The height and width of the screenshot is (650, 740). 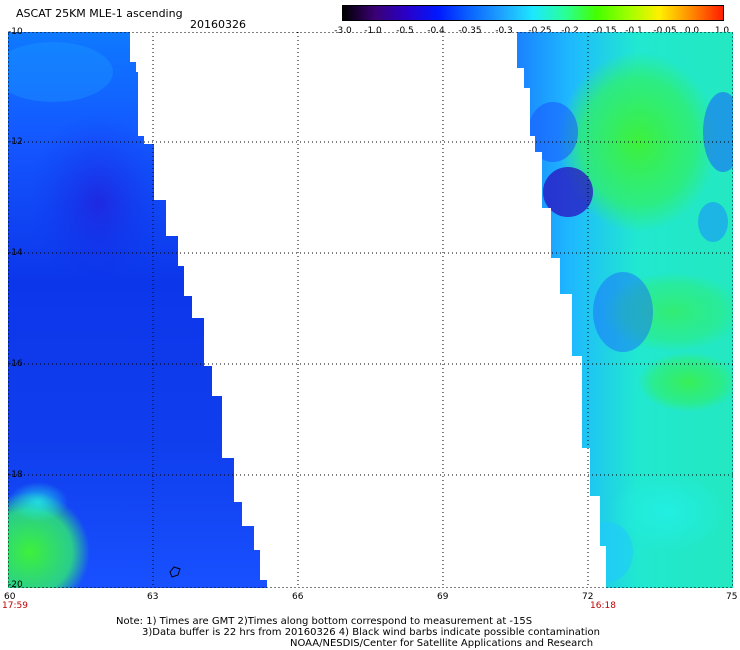 What do you see at coordinates (15, 364) in the screenshot?
I see `lat-label: -16` at bounding box center [15, 364].